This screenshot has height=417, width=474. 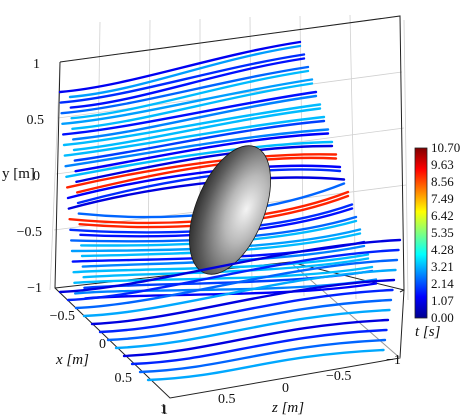 What do you see at coordinates (393, 360) in the screenshot?
I see `z-tick-label: −1` at bounding box center [393, 360].